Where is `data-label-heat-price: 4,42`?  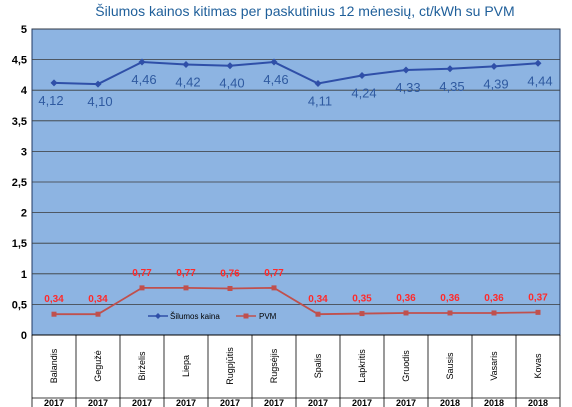 data-label-heat-price: 4,42 is located at coordinates (187, 81).